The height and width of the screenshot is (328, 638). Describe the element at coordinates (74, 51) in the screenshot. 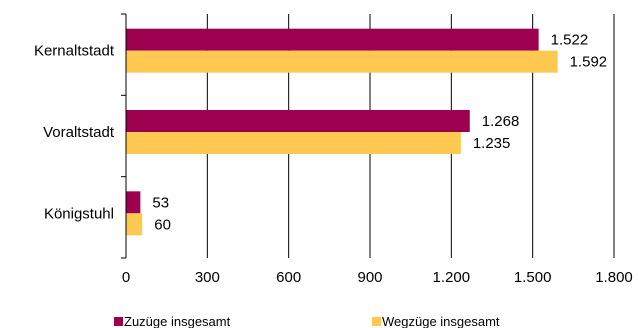

I see `category-label-kernaltstadt: Kernaltstadt` at that location.